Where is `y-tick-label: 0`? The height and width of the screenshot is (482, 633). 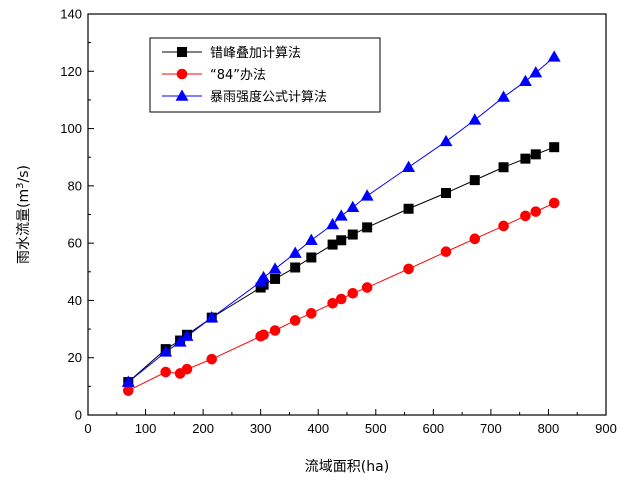
y-tick-label: 0 is located at coordinates (78, 415).